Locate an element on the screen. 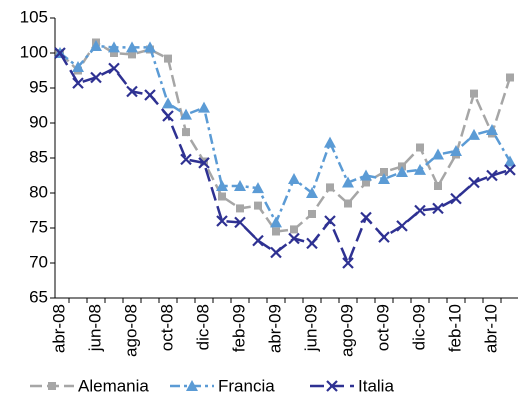 The image size is (522, 402). x-tick-label: abr-10 is located at coordinates (490, 328).